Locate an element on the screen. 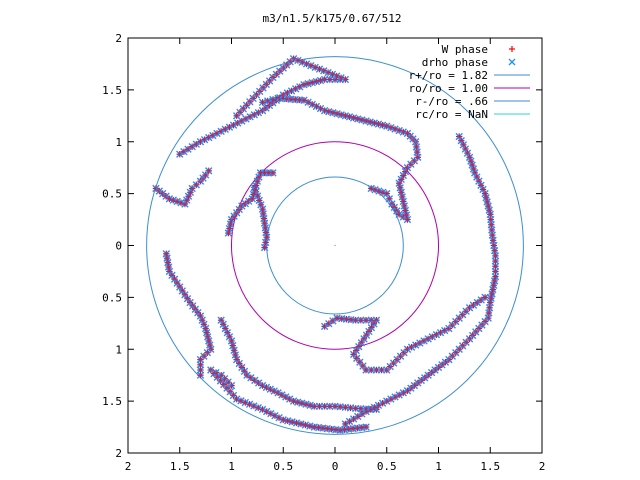  legend-label: drho phase is located at coordinates (455, 62).